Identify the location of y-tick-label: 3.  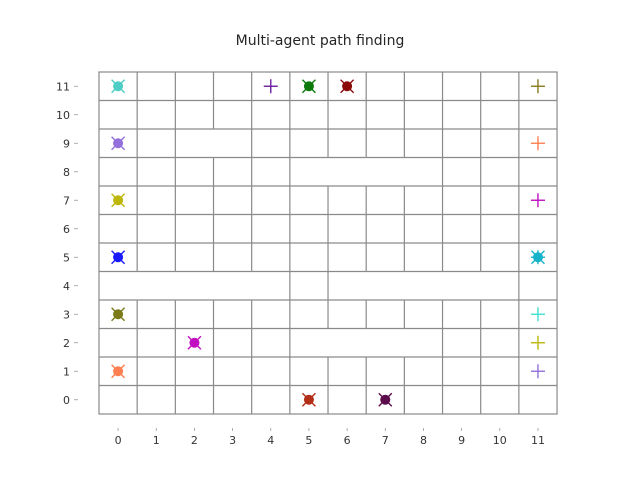
(66, 314).